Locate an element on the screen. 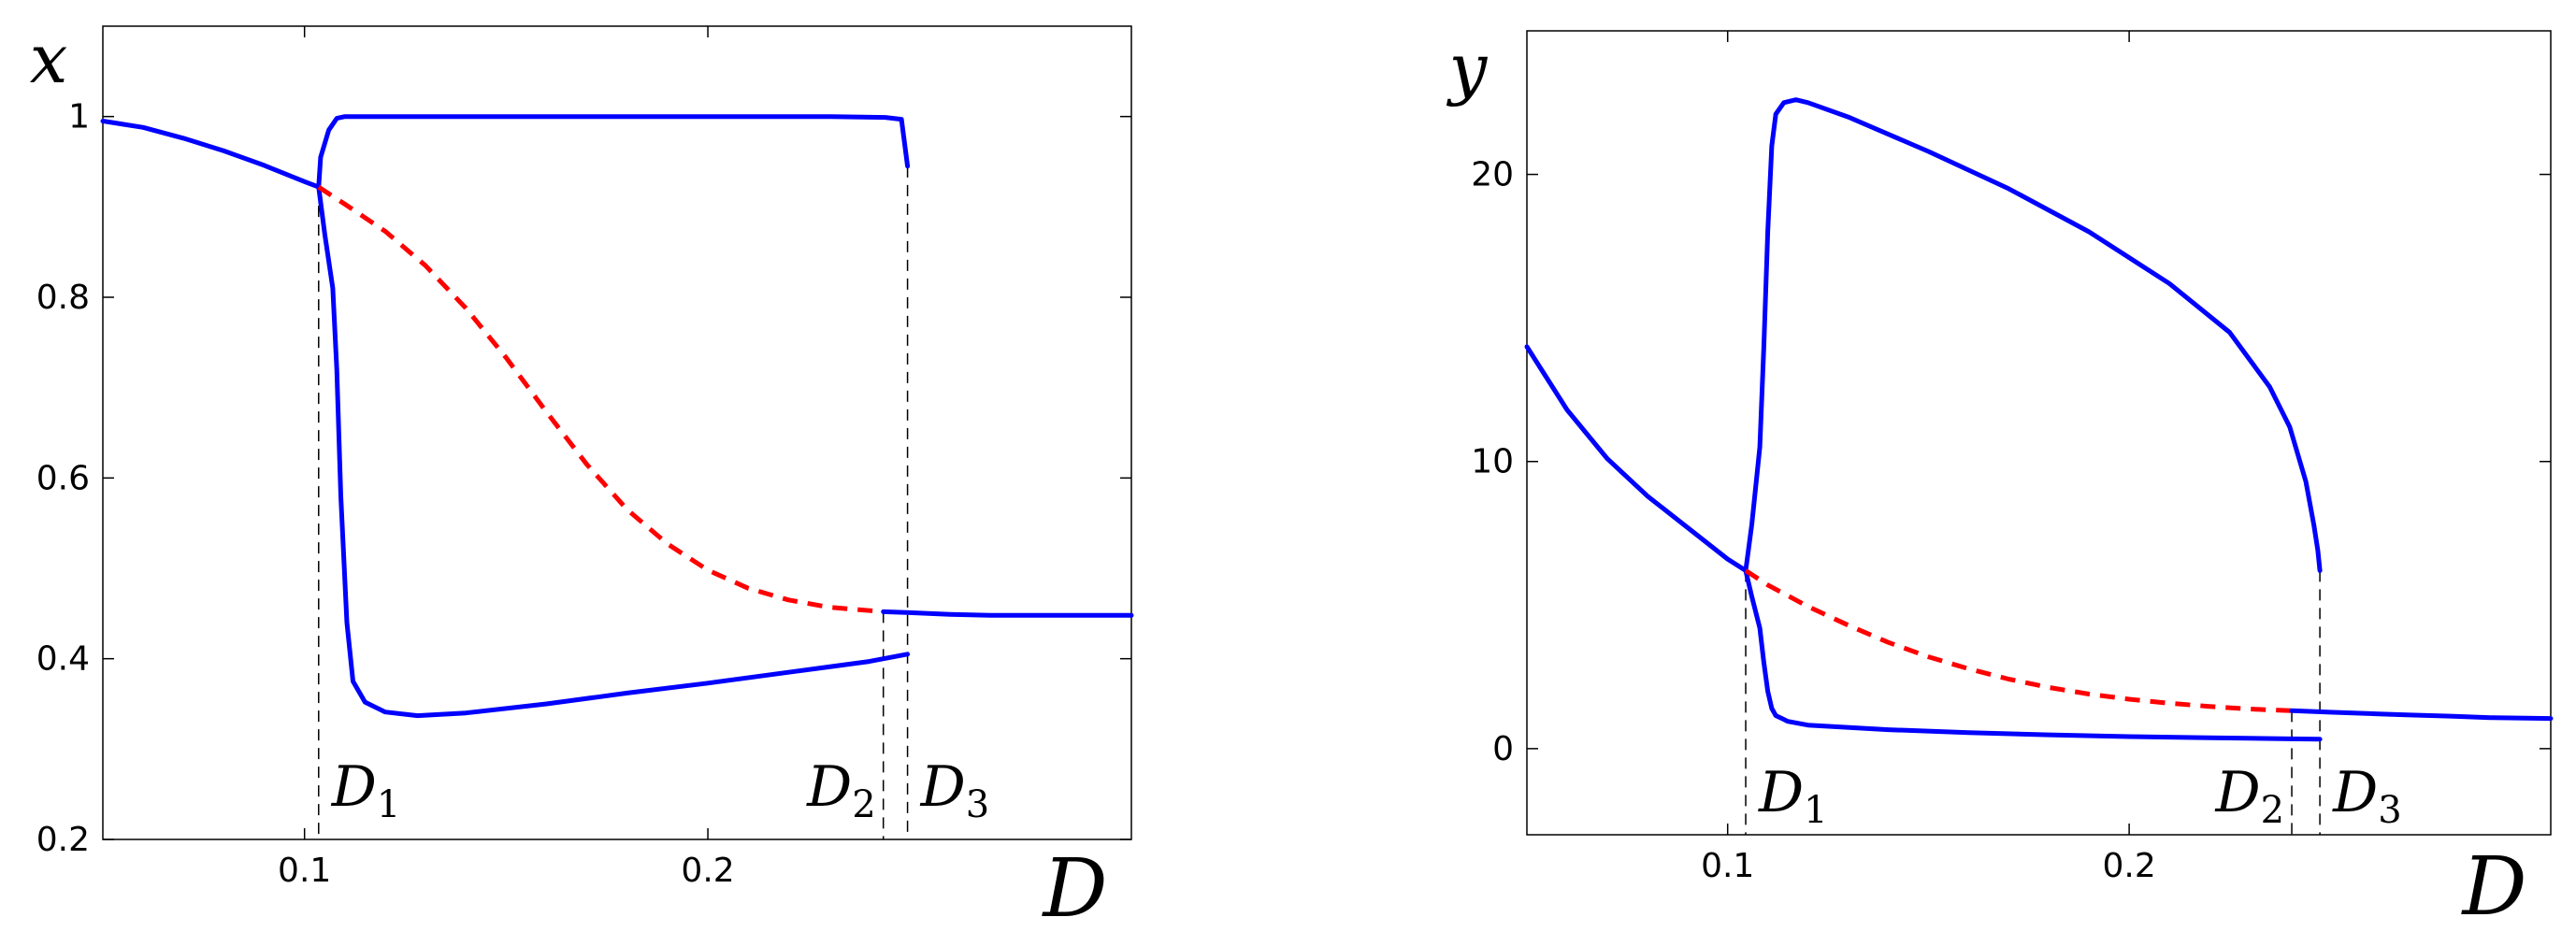 Image resolution: width=2576 pixels, height=946 pixels. y-tick-label: 0.8 is located at coordinates (63, 298).